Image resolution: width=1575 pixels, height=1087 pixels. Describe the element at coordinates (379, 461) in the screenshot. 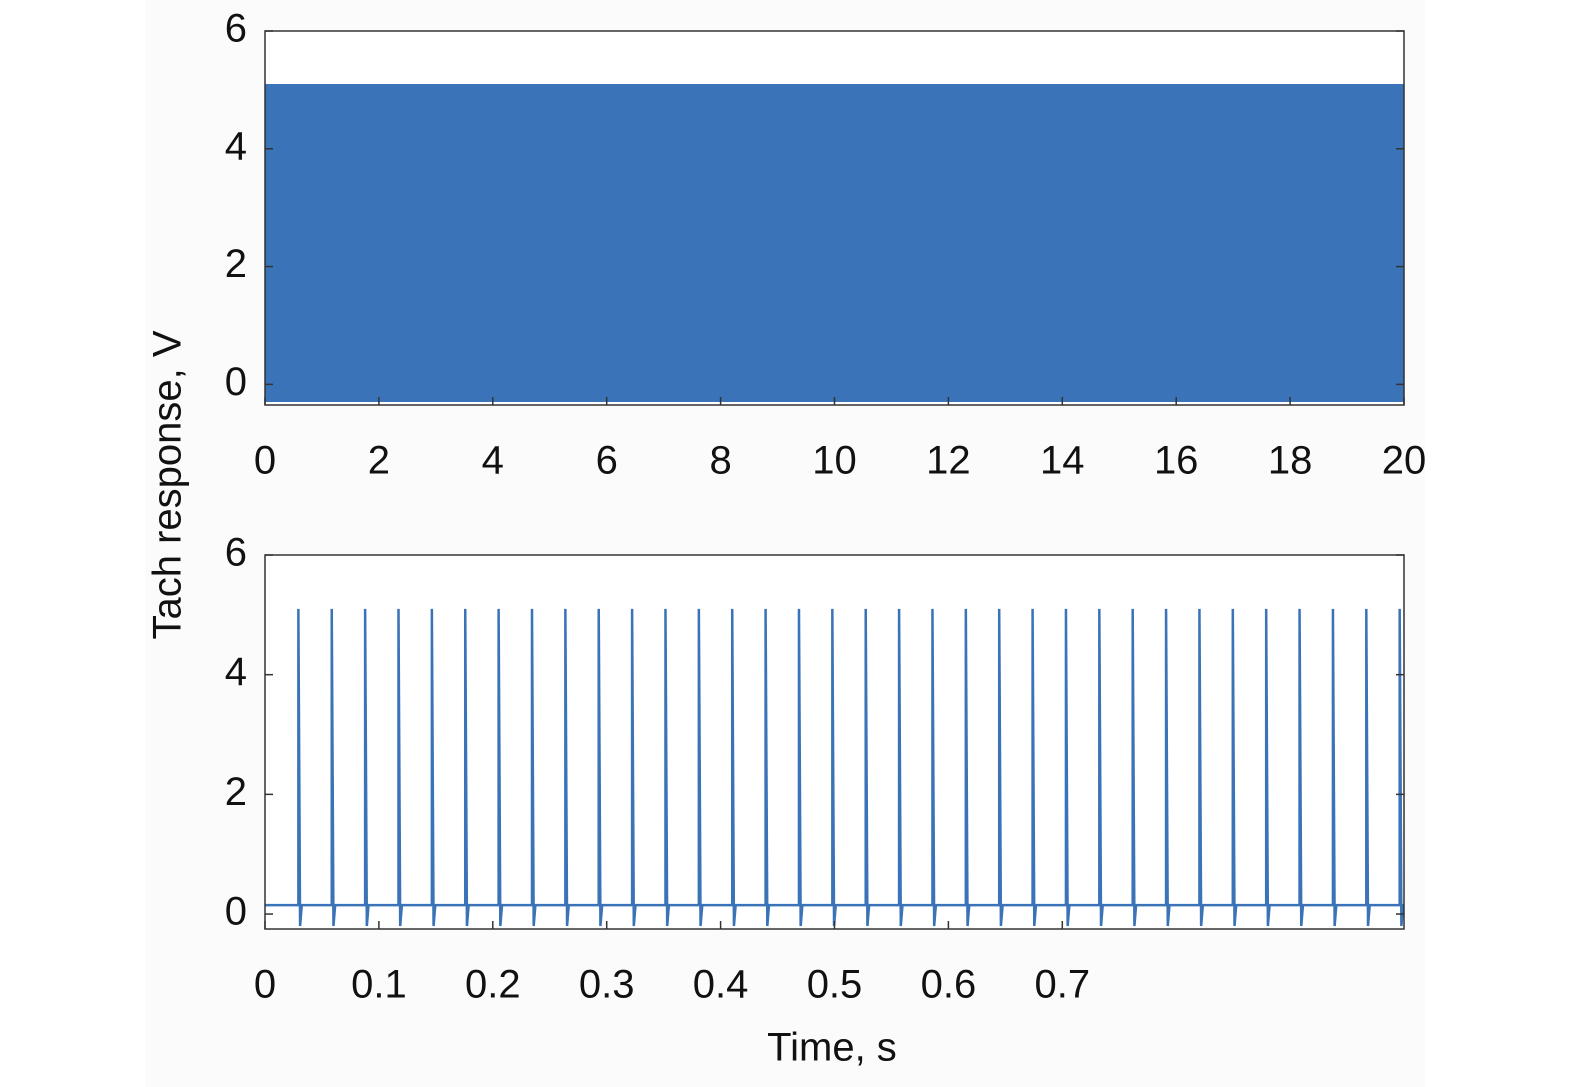

I see `x-tick-label: 2` at that location.